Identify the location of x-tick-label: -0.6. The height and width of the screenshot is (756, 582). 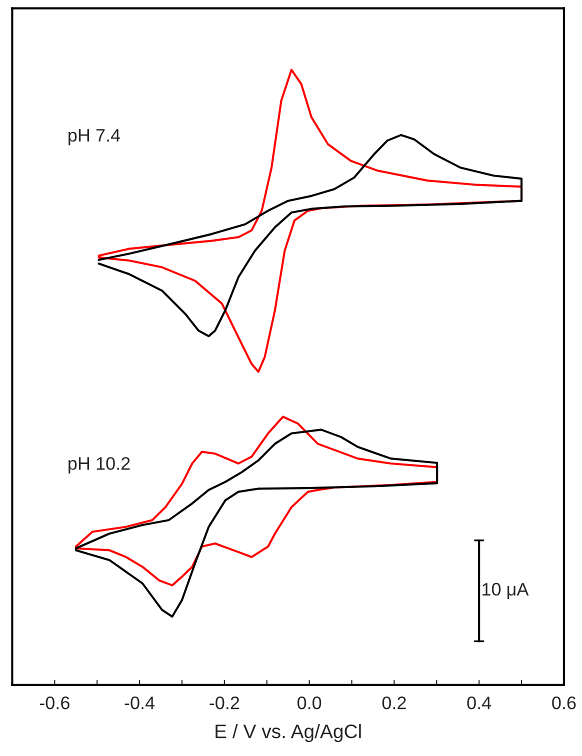
(55, 703).